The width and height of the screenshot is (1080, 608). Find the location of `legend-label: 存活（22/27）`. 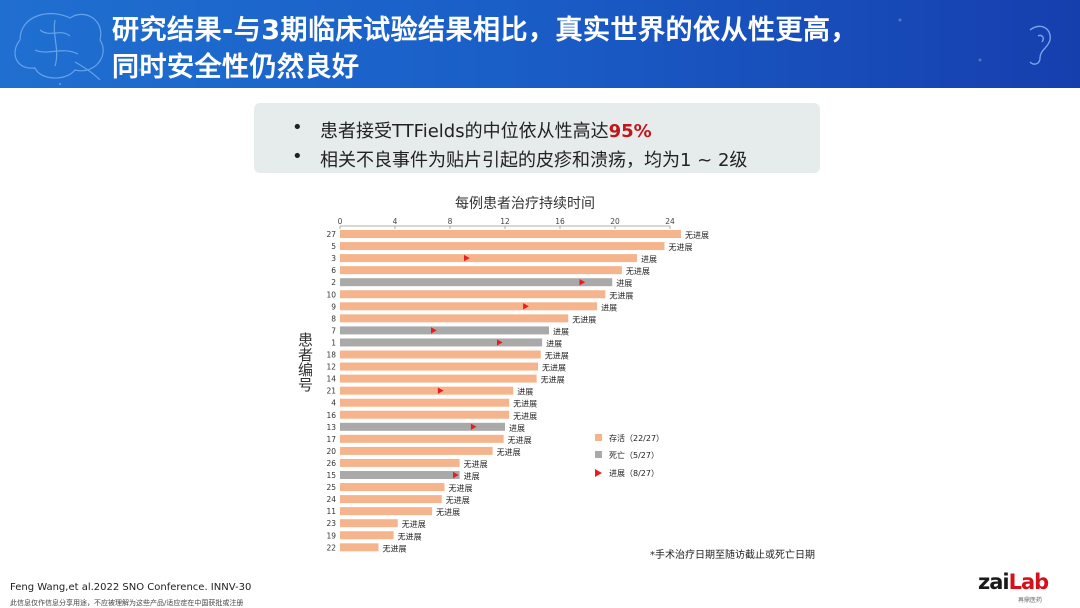

legend-label: 存活（22/27） is located at coordinates (636, 438).